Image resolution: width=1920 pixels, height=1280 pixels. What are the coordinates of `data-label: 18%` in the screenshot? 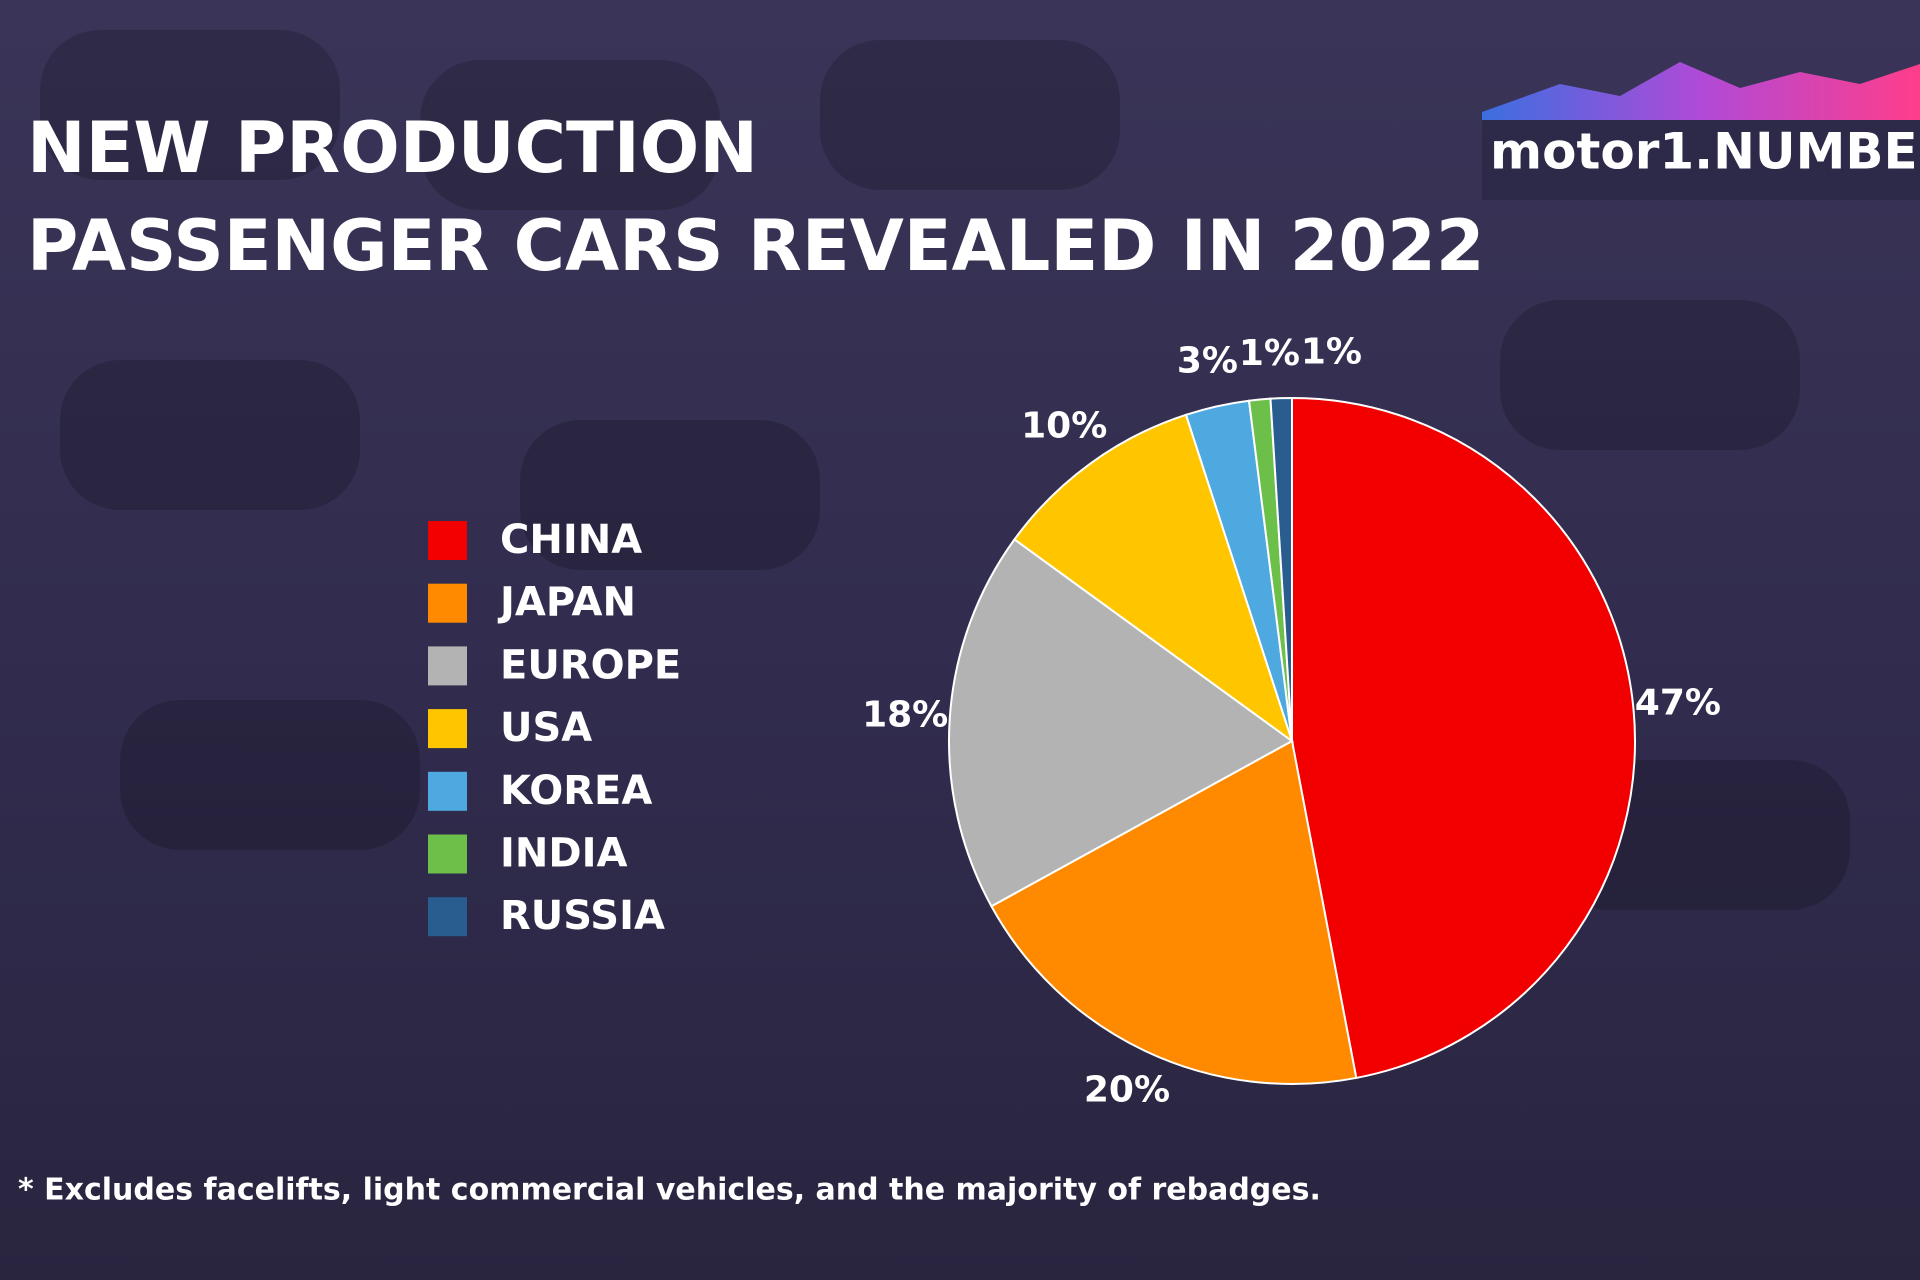 It's located at (905, 715).